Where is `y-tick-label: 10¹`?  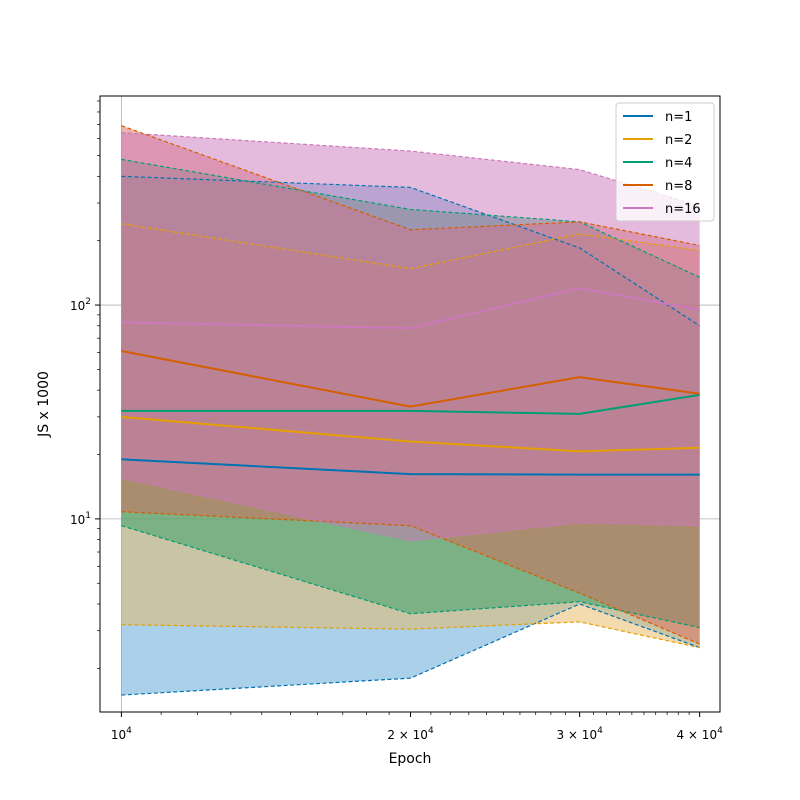
y-tick-label: 10¹ is located at coordinates (80, 519).